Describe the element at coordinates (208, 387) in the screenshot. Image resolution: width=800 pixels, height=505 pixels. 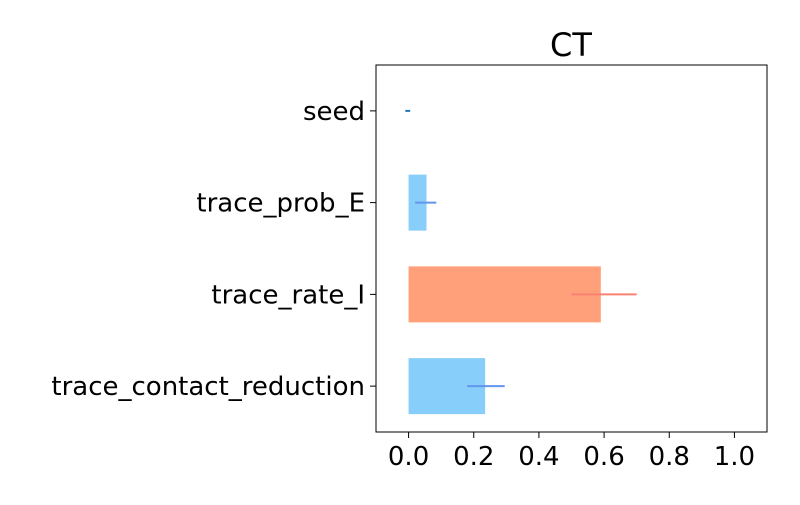
I see `y-tick-label-trace_contact_reduction: trace_contact_reduction` at that location.